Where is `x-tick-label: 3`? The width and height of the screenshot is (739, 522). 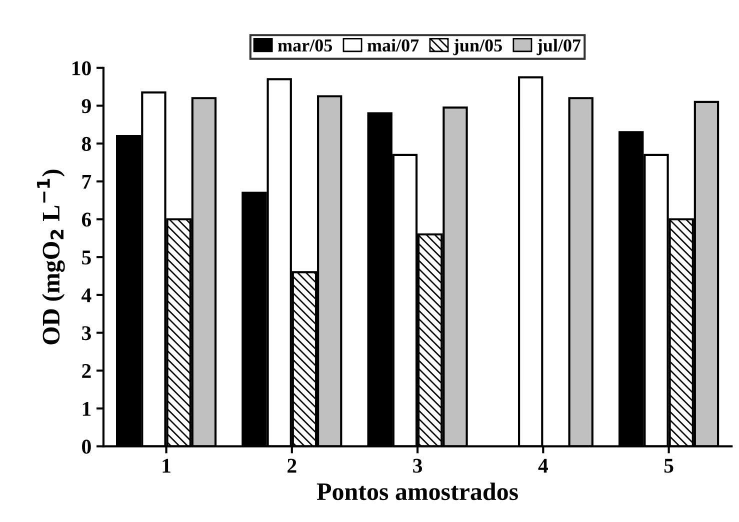 x-tick-label: 3 is located at coordinates (417, 465).